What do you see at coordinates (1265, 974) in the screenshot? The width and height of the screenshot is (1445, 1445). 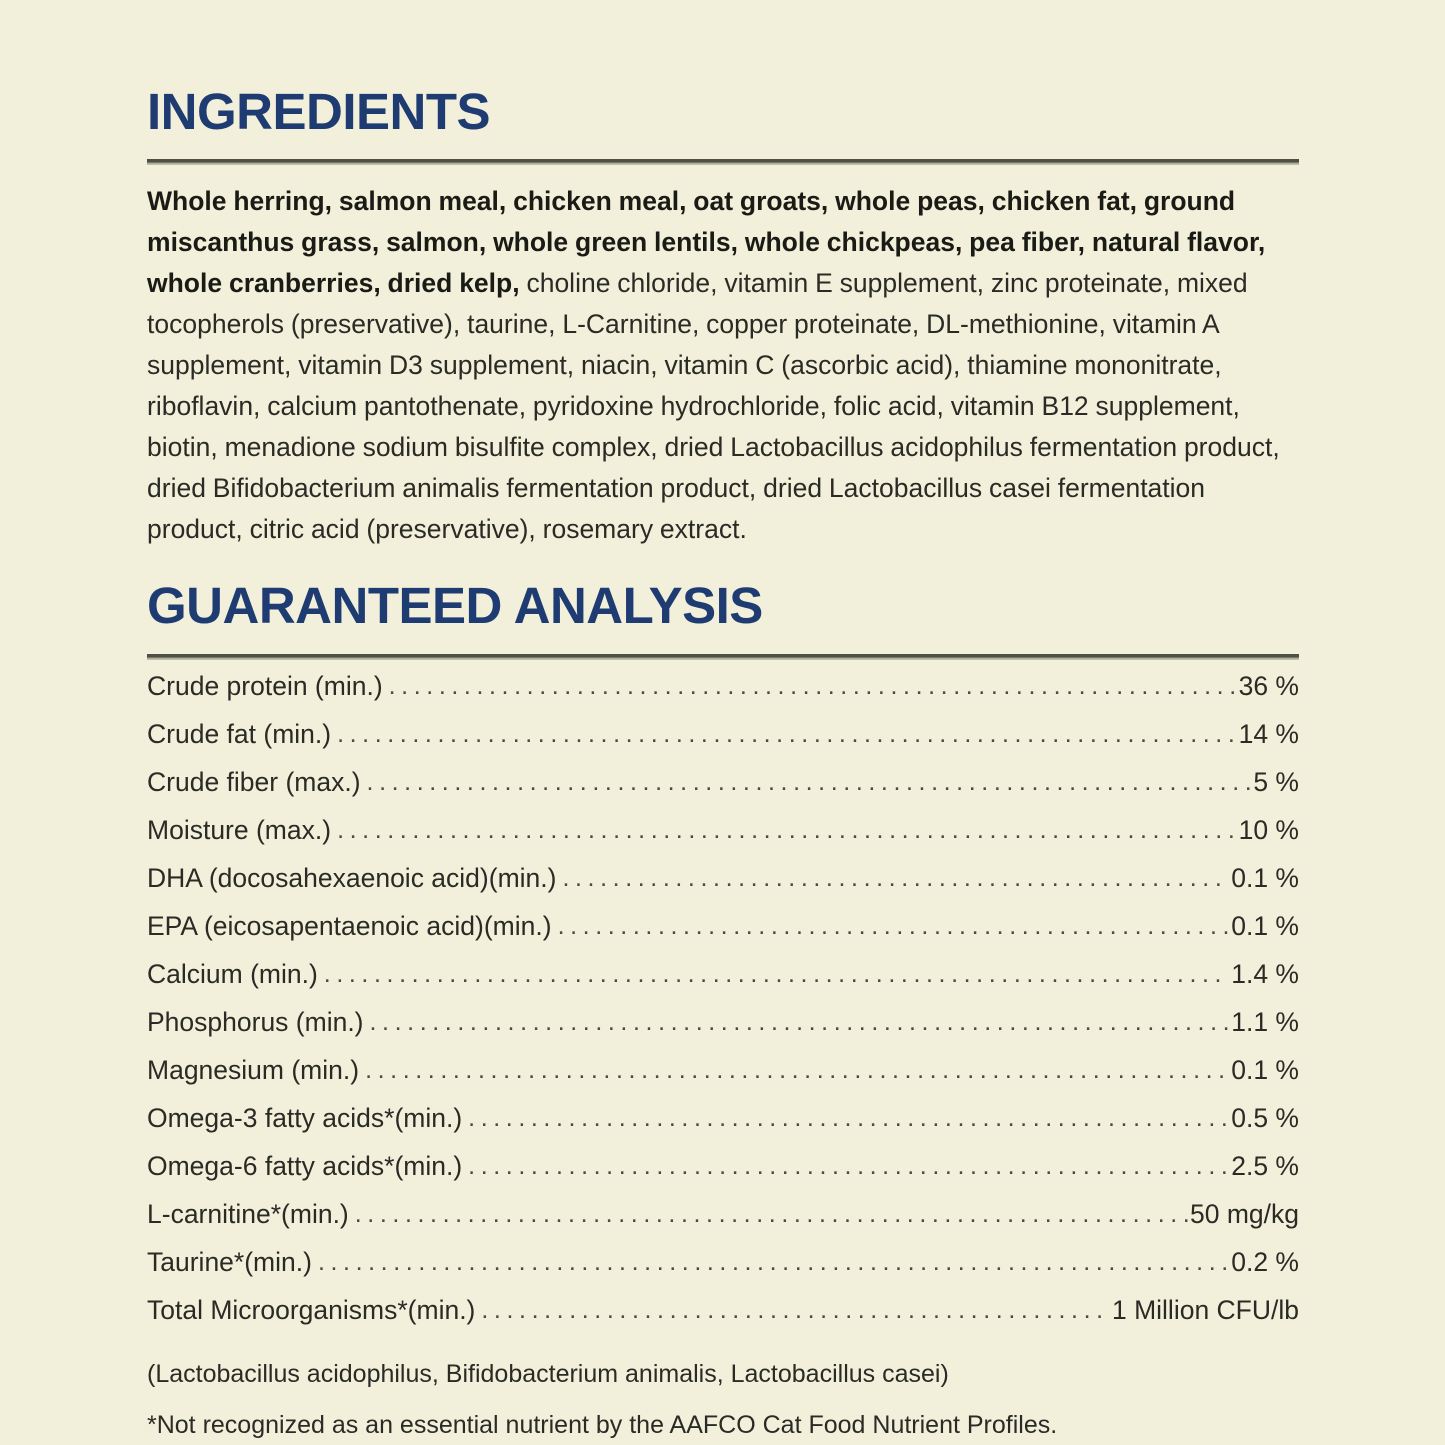 I see `nutrient-value: 1.4 %` at bounding box center [1265, 974].